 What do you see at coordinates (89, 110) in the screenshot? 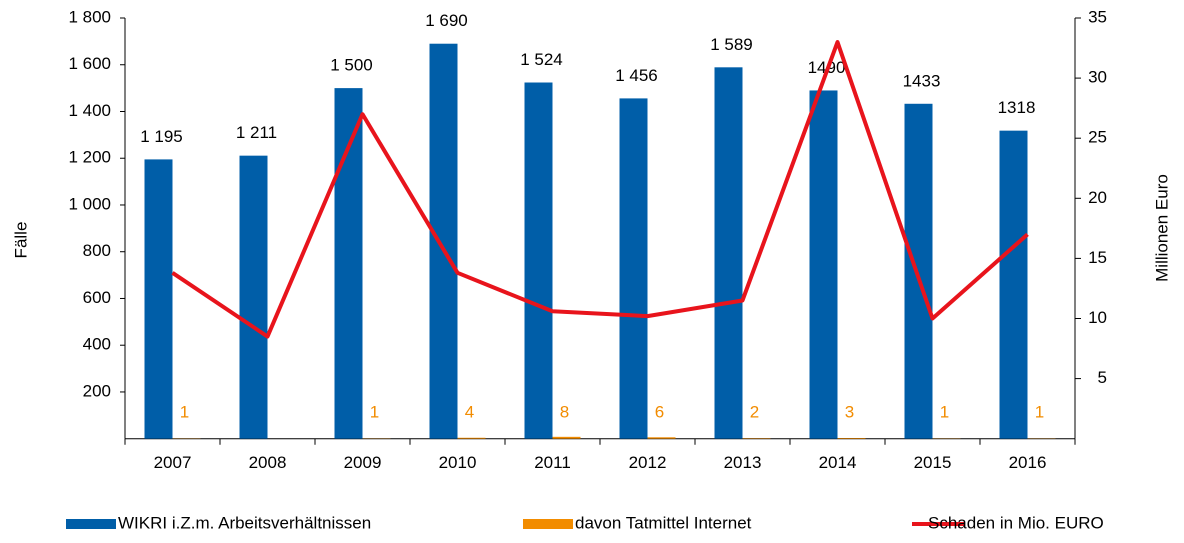
I see `y-tick-label: 1 400` at bounding box center [89, 110].